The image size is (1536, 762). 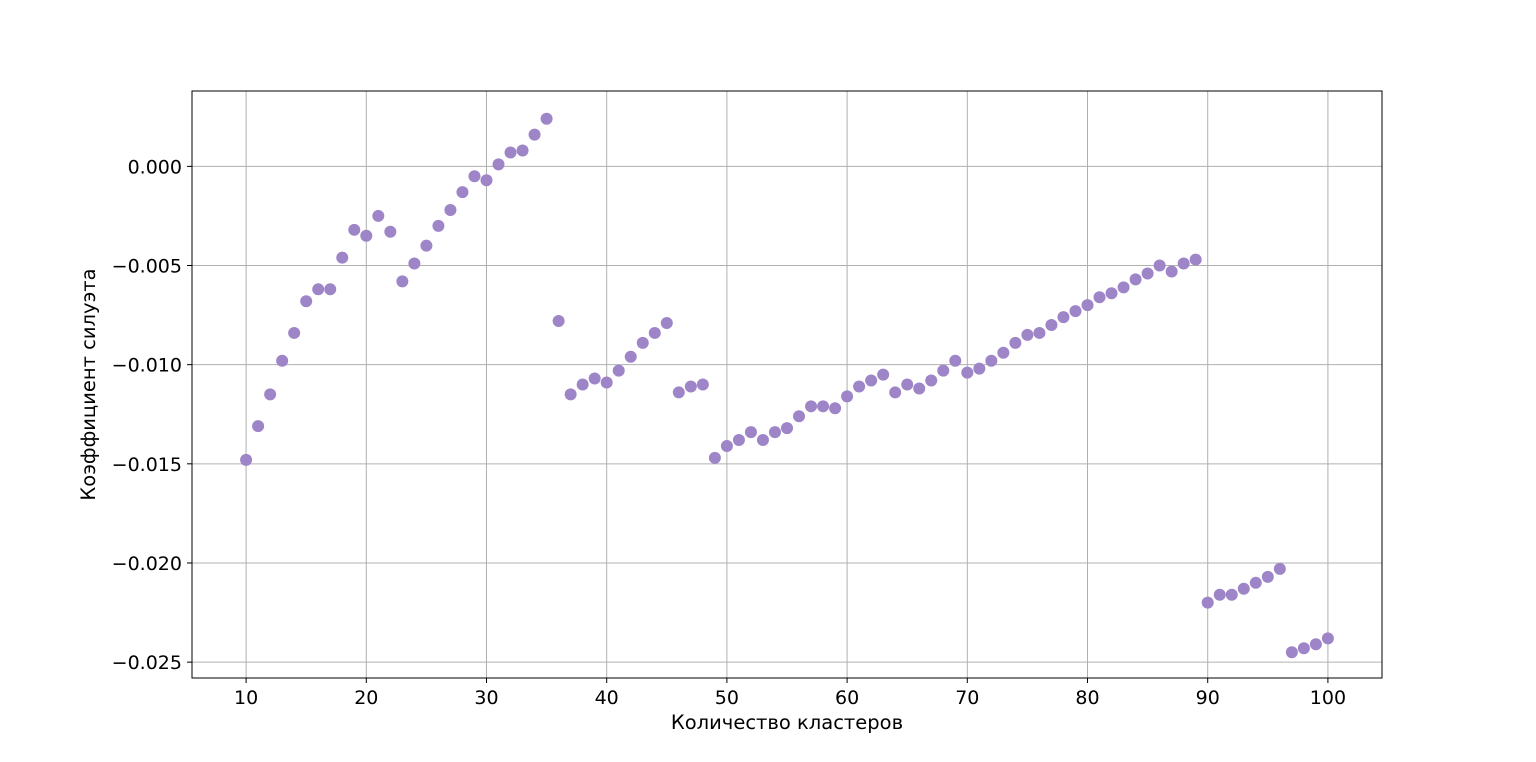 What do you see at coordinates (1087, 698) in the screenshot?
I see `x-tick-label: 80` at bounding box center [1087, 698].